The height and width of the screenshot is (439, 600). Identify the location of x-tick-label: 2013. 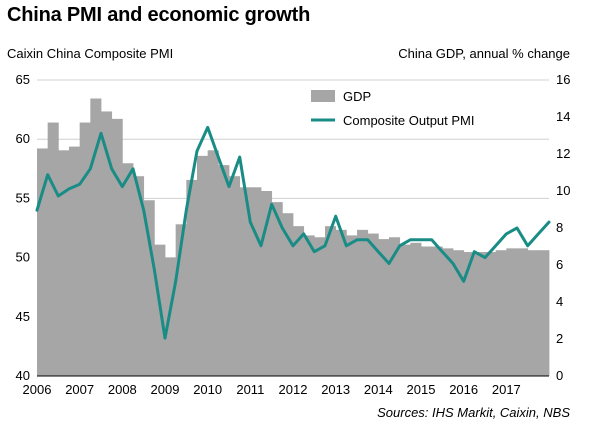
(335, 389).